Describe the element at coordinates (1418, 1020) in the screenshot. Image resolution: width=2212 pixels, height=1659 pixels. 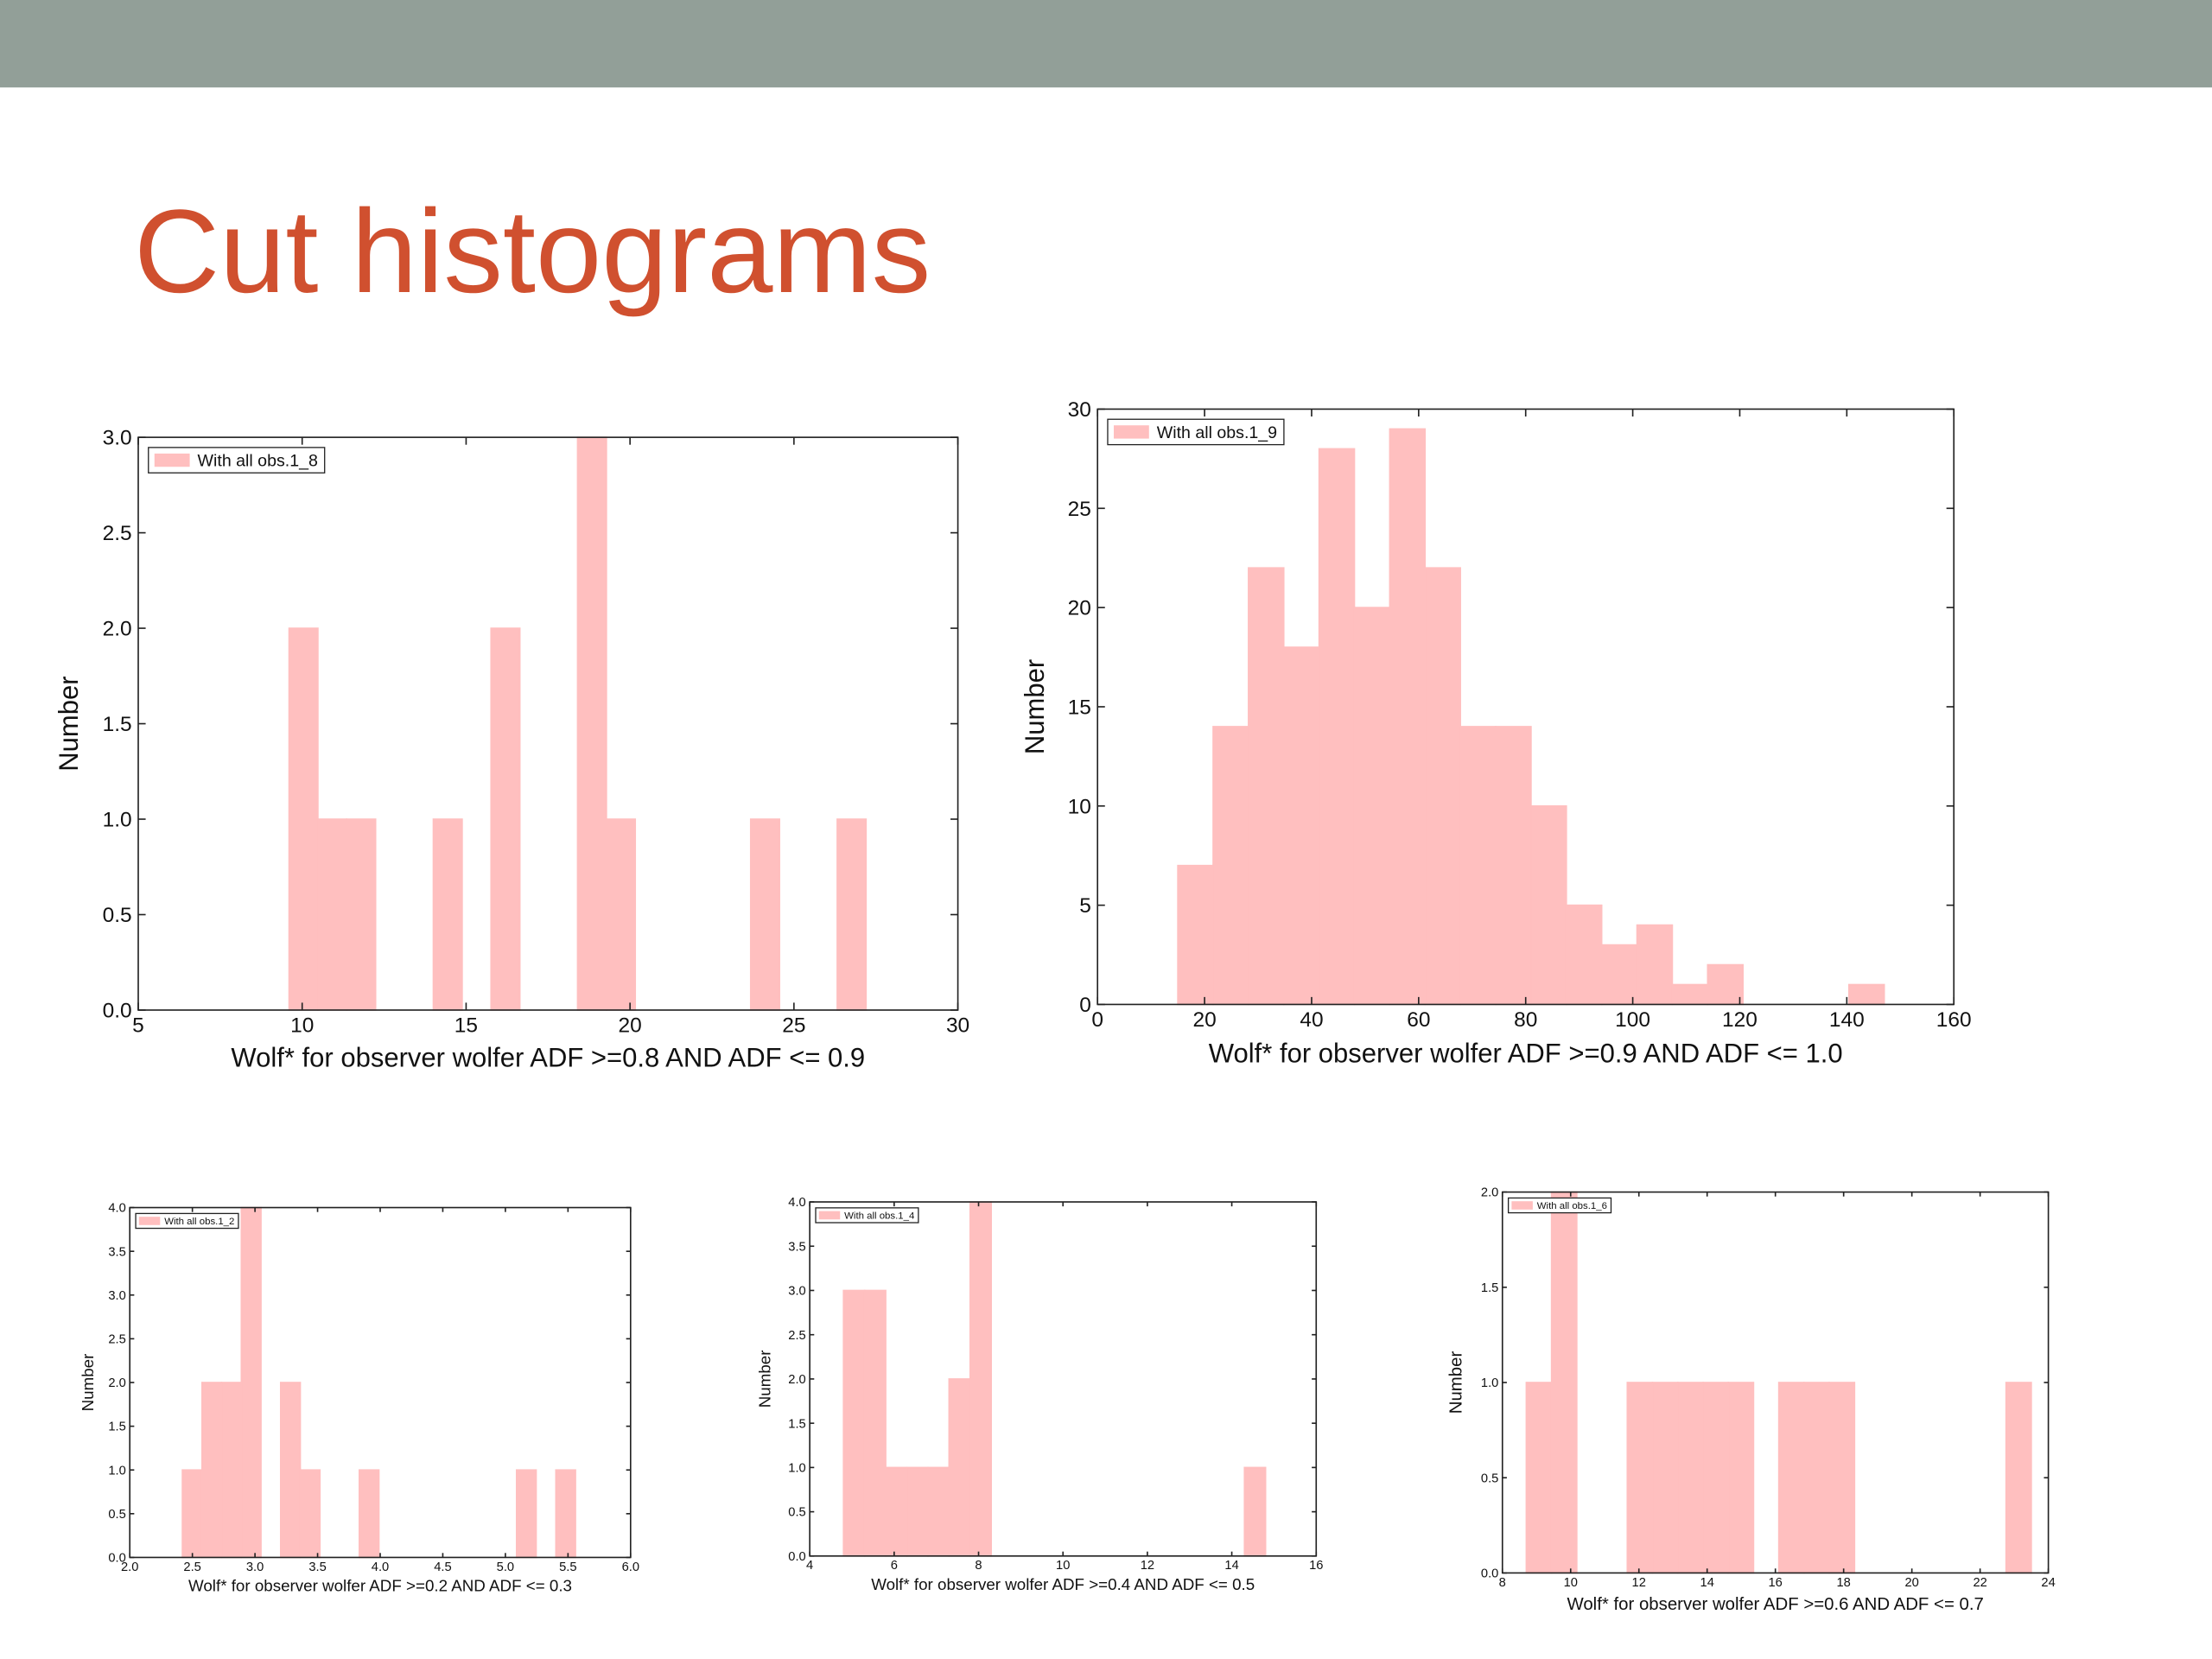
I see `x-tick-label: 60` at that location.